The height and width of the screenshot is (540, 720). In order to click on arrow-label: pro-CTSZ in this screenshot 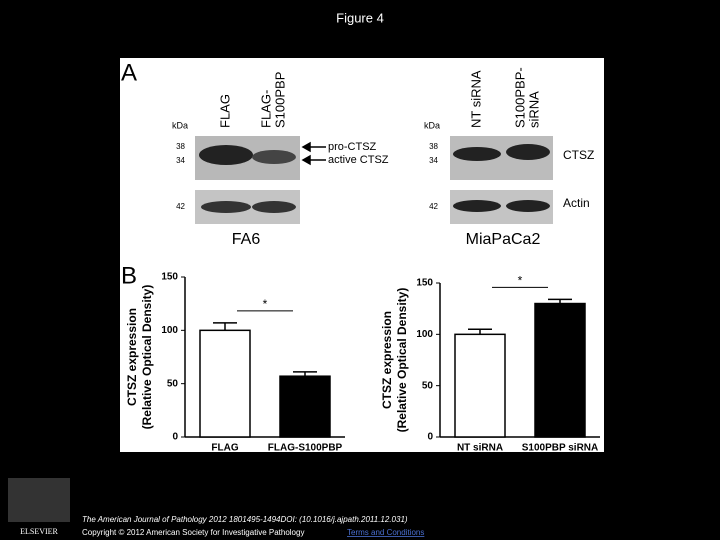, I will do `click(352, 147)`.